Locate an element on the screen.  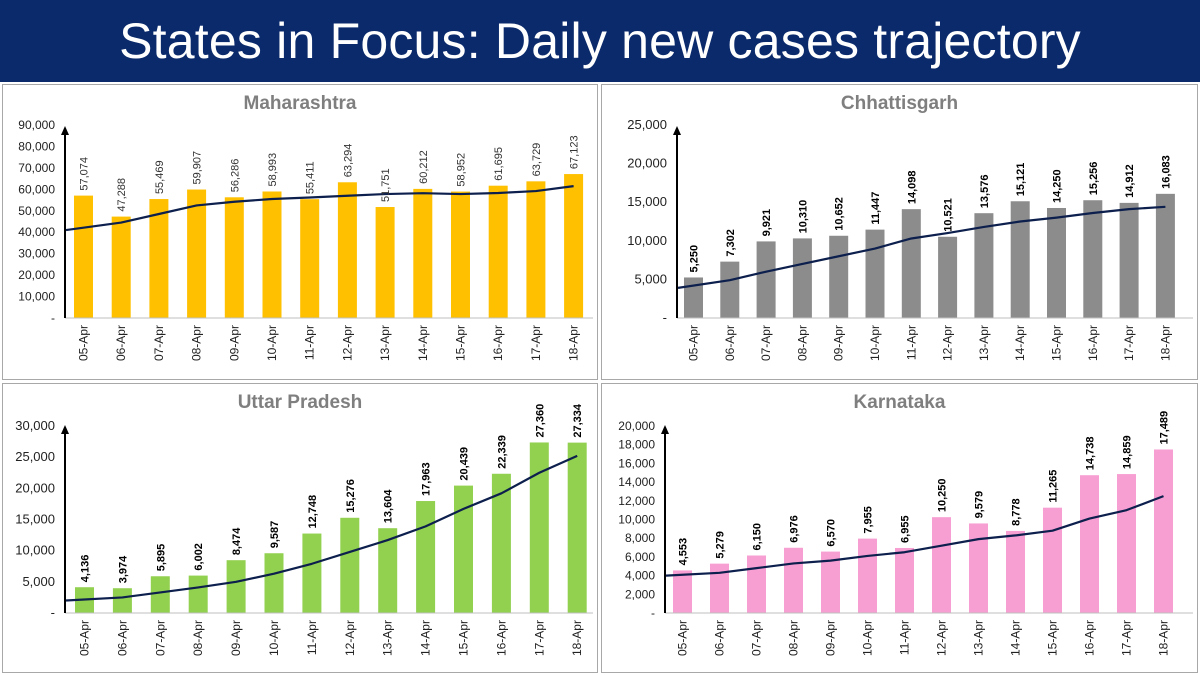
data-label: 7,302 is located at coordinates (731, 243).